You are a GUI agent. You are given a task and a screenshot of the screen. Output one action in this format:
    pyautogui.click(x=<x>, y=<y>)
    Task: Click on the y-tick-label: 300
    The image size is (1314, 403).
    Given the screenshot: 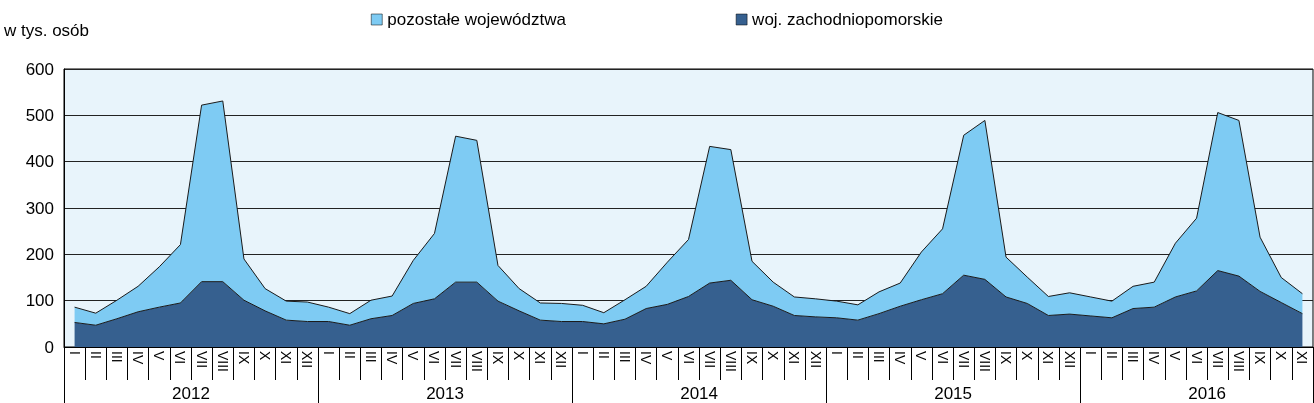 What is the action you would take?
    pyautogui.click(x=39, y=208)
    